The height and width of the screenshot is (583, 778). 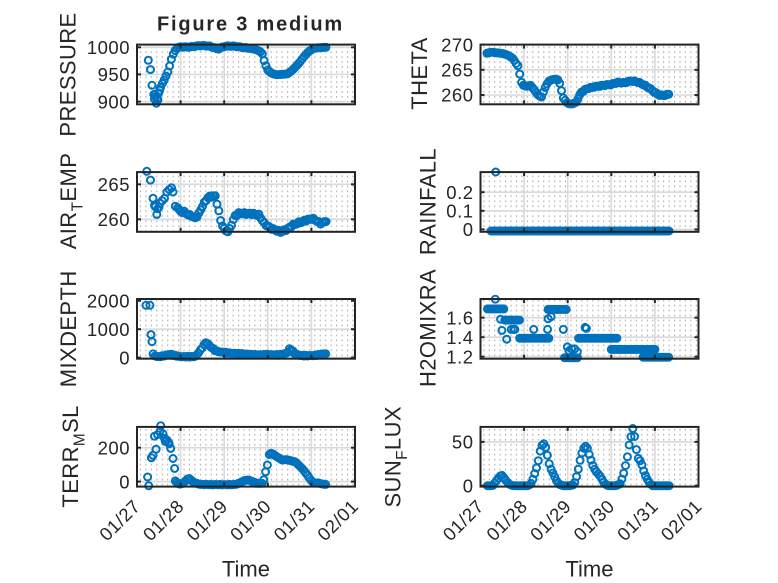 I want to click on svg-text: AIRTEMP, so click(x=71, y=201).